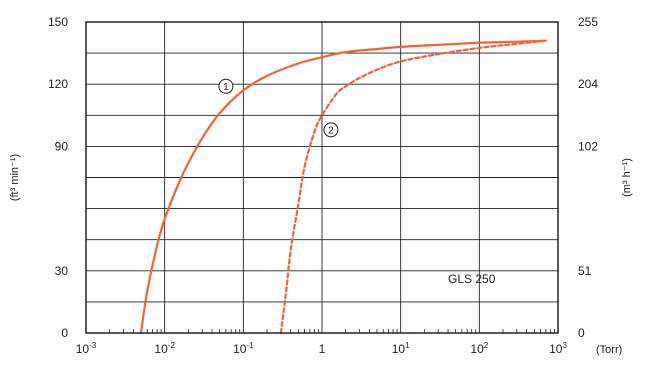 The width and height of the screenshot is (646, 376). Describe the element at coordinates (609, 350) in the screenshot. I see `x-axis-label: (Torr)` at that location.